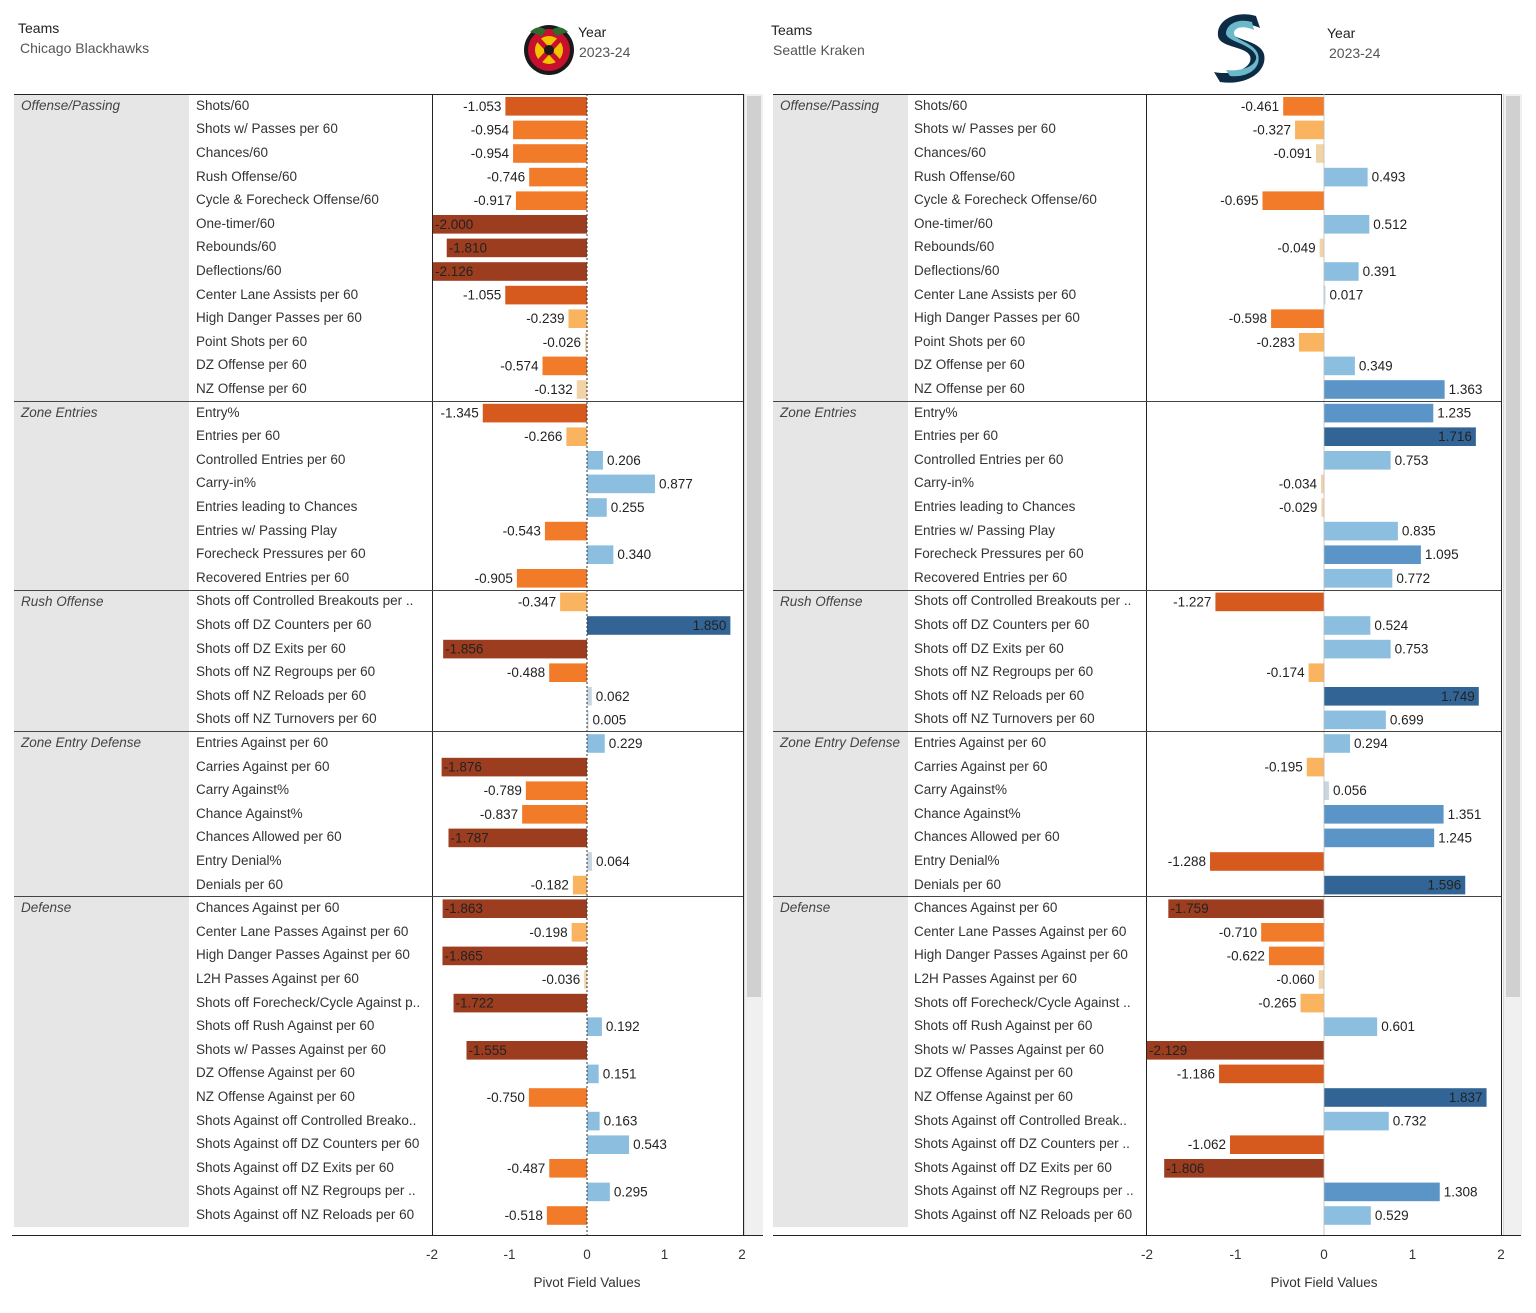  Describe the element at coordinates (819, 50) in the screenshot. I see `team-name-right: Seattle Kraken` at that location.